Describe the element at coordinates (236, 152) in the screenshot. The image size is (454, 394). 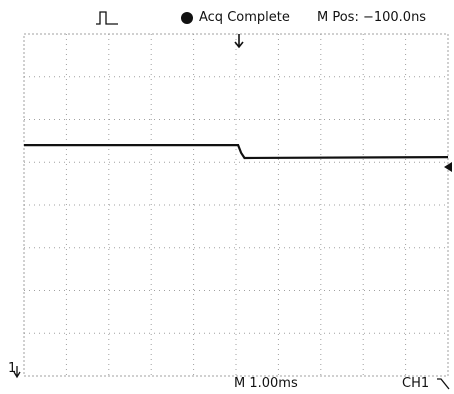
I see `waveform-trace` at that location.